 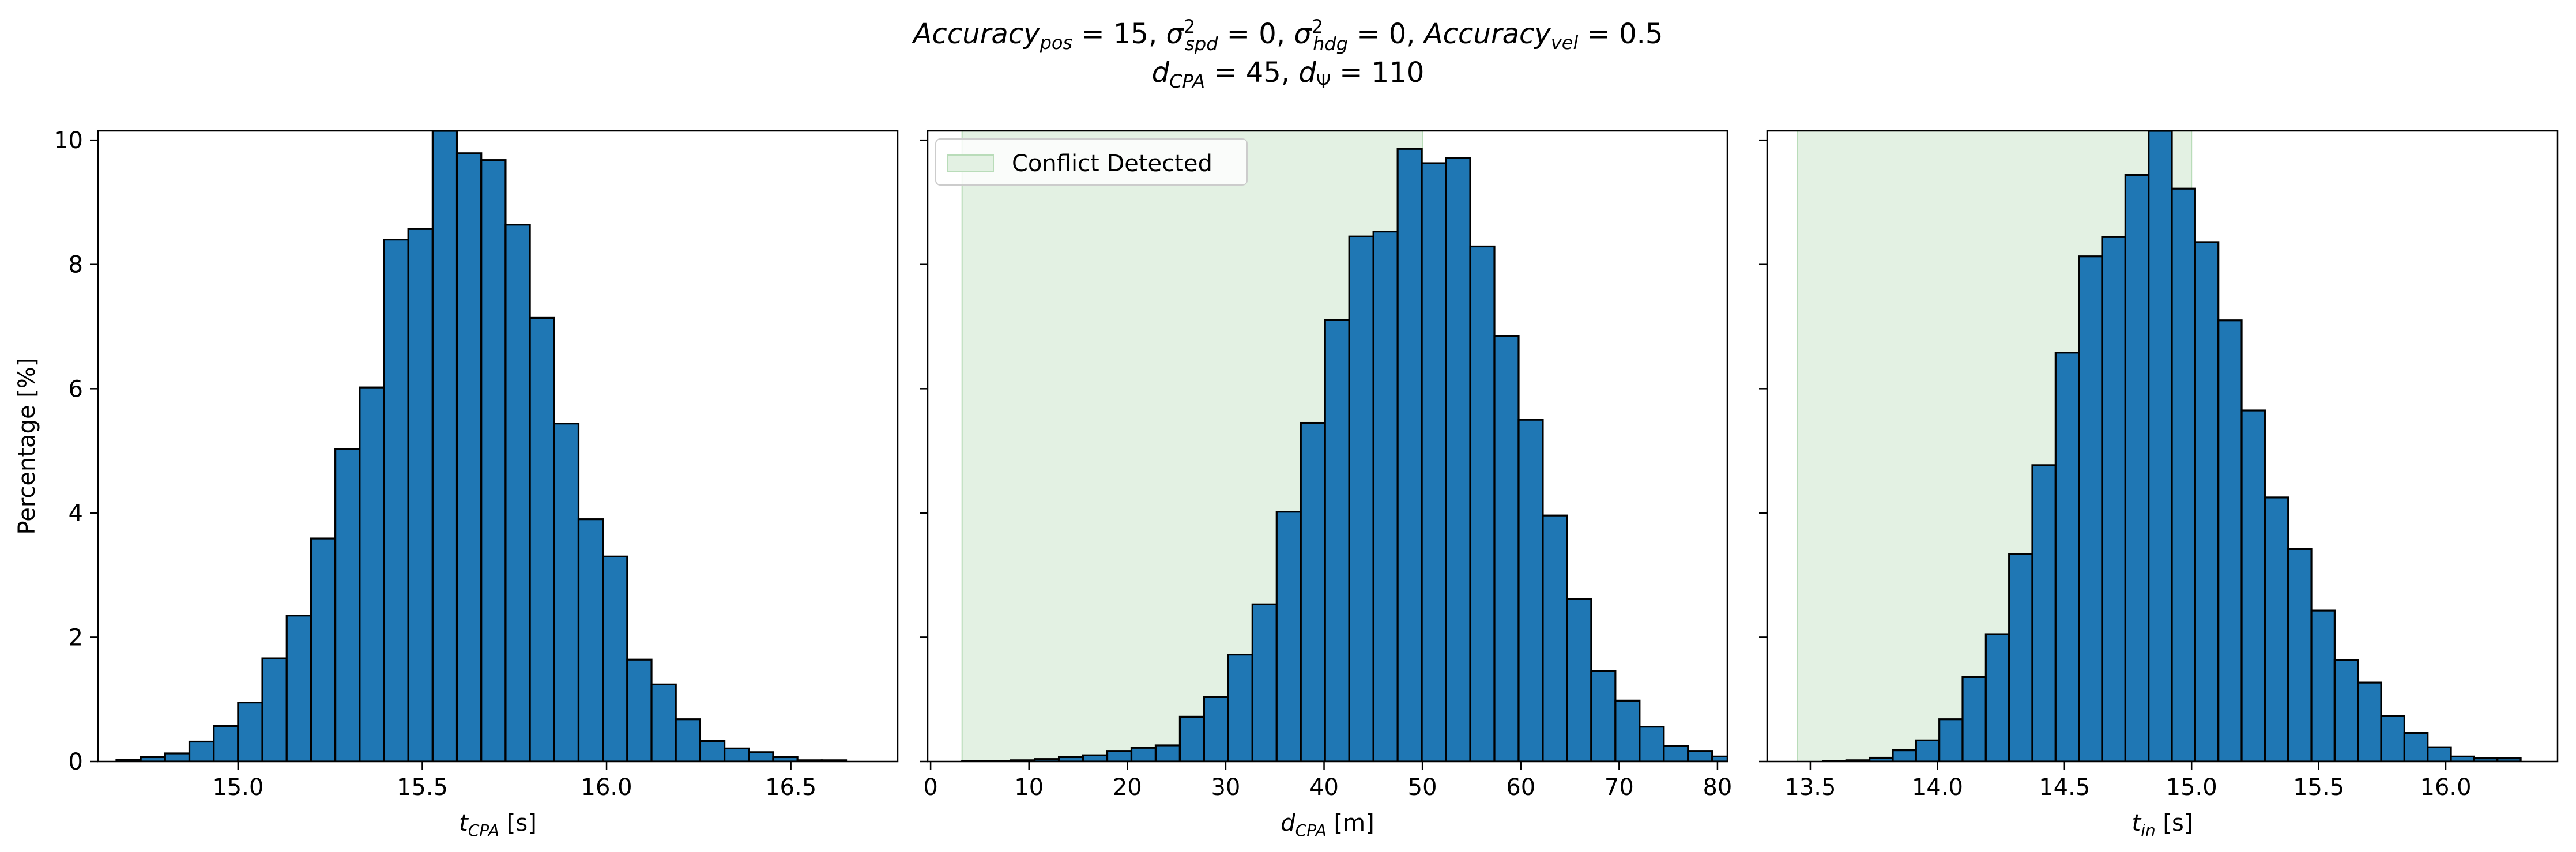 I want to click on x-tick-label: 80, so click(x=1717, y=787).